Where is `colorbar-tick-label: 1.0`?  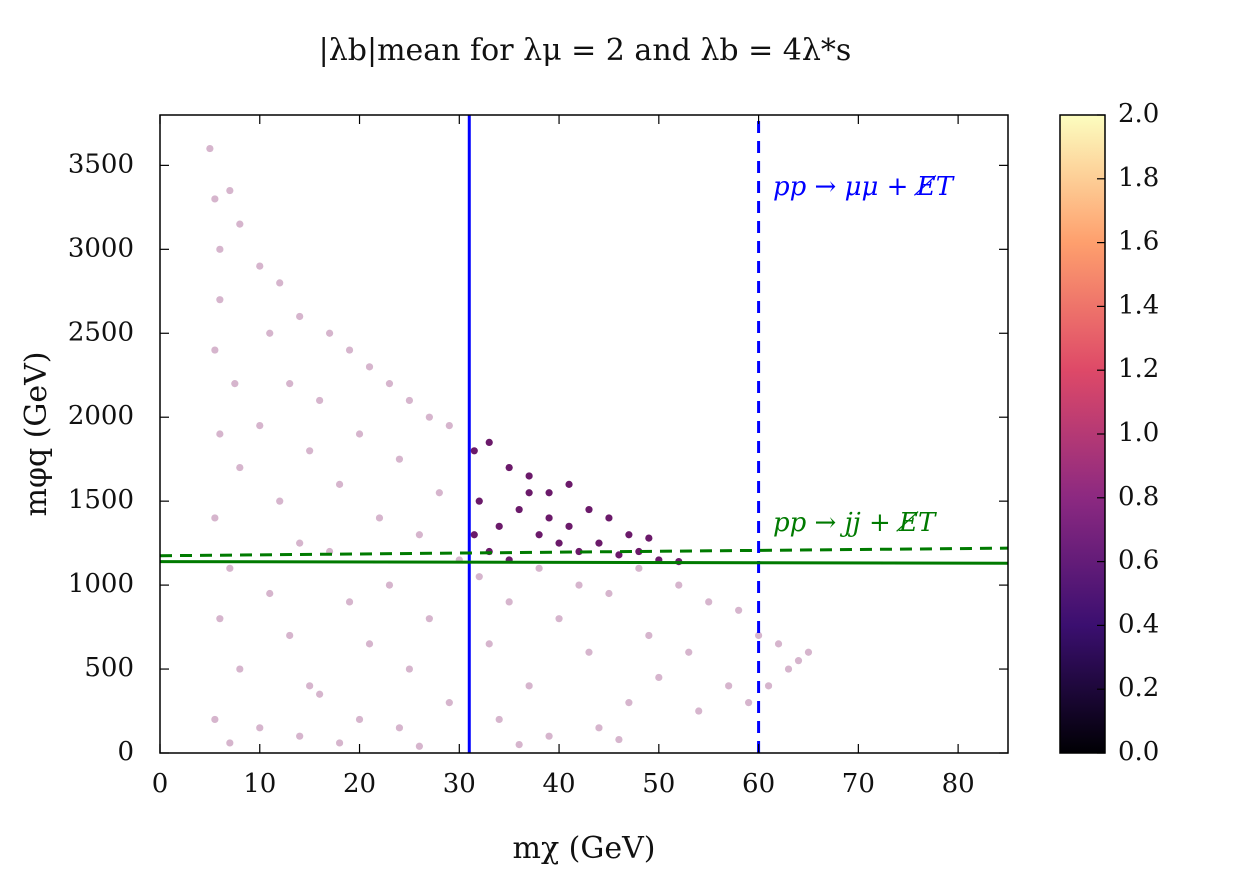 colorbar-tick-label: 1.0 is located at coordinates (1138, 433).